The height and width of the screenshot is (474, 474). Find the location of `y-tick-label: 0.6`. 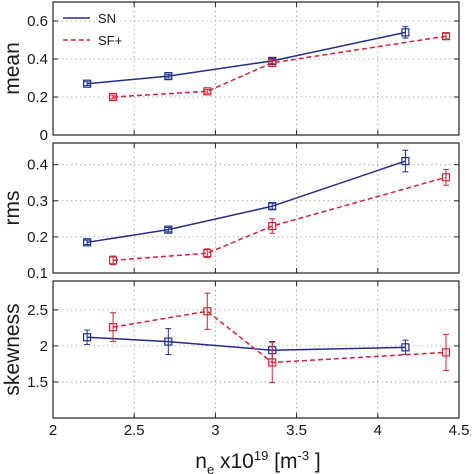

y-tick-label: 0.6 is located at coordinates (37, 21).